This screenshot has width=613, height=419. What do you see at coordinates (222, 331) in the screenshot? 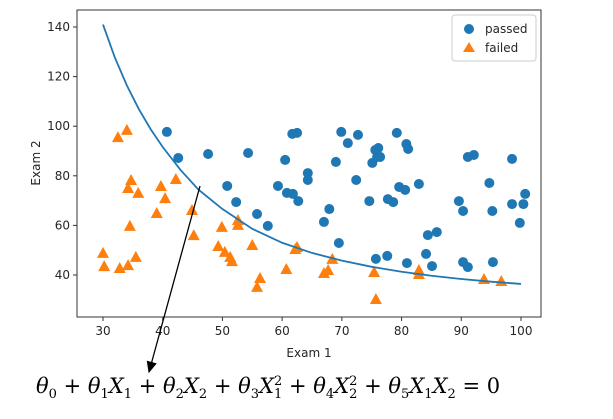
I see `x-tick-label: 50` at bounding box center [222, 331].